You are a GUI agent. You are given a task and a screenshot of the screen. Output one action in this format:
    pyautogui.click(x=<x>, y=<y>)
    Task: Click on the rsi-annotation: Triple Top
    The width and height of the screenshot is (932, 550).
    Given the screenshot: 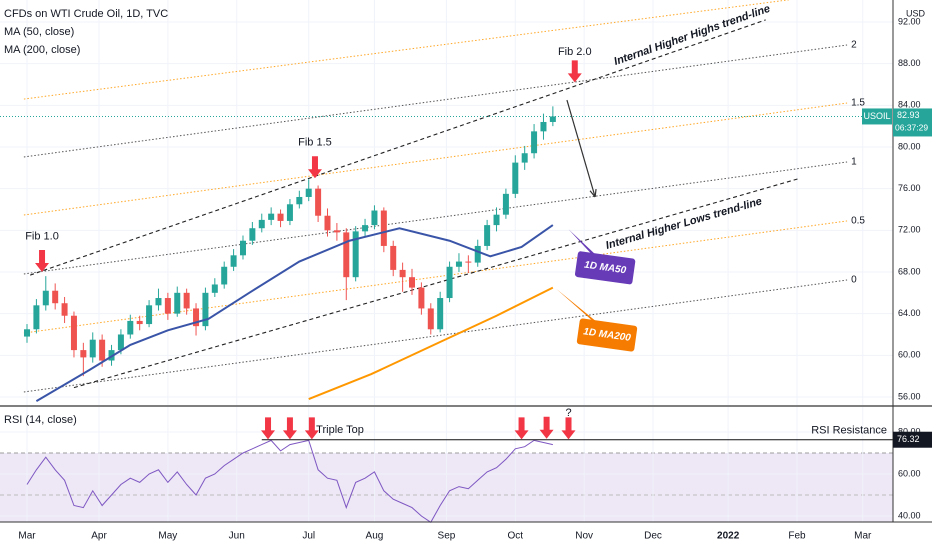 What is the action you would take?
    pyautogui.click(x=340, y=430)
    